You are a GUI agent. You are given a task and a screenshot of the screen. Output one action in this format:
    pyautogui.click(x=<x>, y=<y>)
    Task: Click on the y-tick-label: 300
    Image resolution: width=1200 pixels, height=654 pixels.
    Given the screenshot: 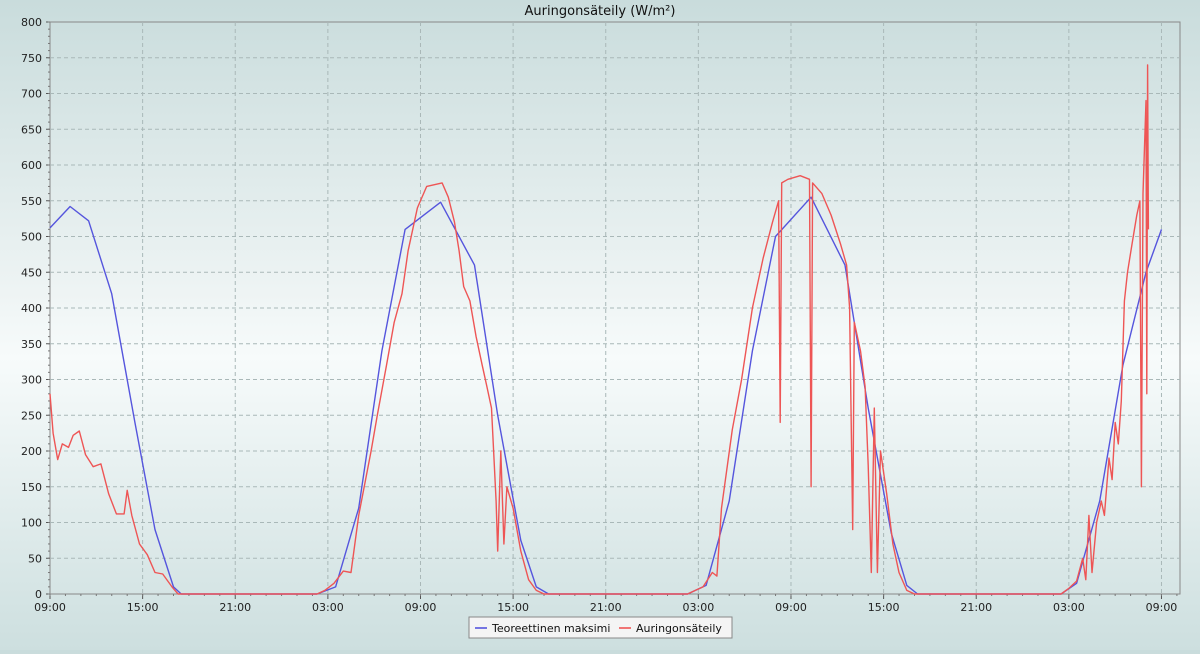 What is the action you would take?
    pyautogui.click(x=31, y=380)
    